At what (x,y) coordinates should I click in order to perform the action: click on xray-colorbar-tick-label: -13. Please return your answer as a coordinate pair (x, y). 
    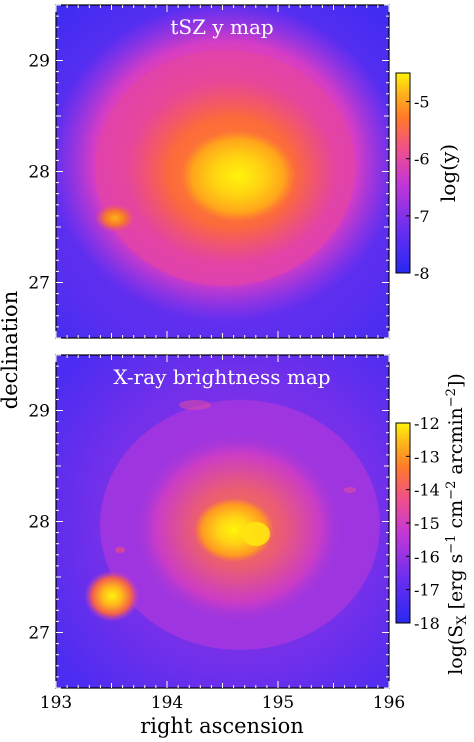
    Looking at the image, I should click on (427, 456).